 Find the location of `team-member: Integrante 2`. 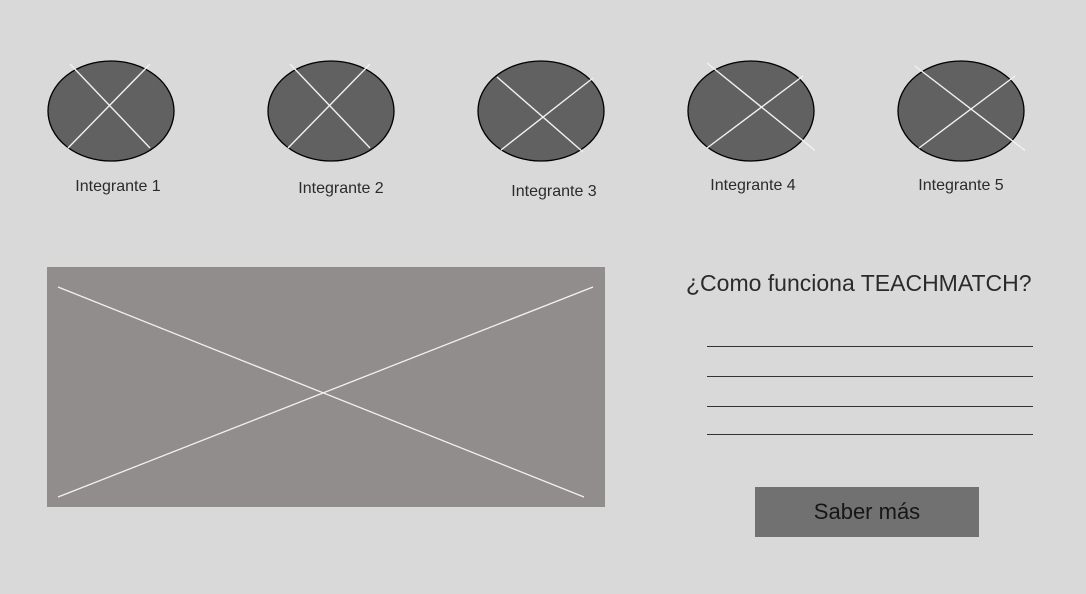

team-member: Integrante 2 is located at coordinates (331, 130).